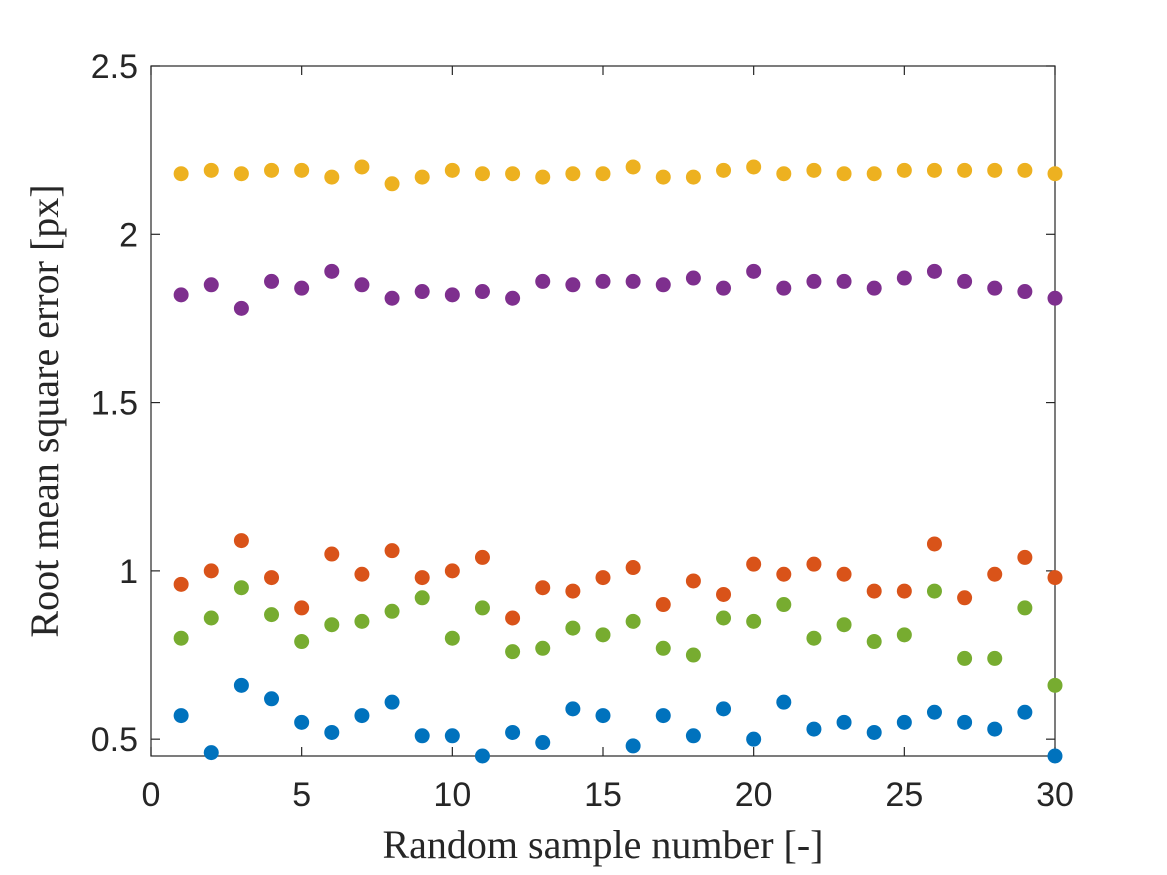 The height and width of the screenshot is (875, 1167). What do you see at coordinates (114, 740) in the screenshot?
I see `y-tick-label: 0.5` at bounding box center [114, 740].